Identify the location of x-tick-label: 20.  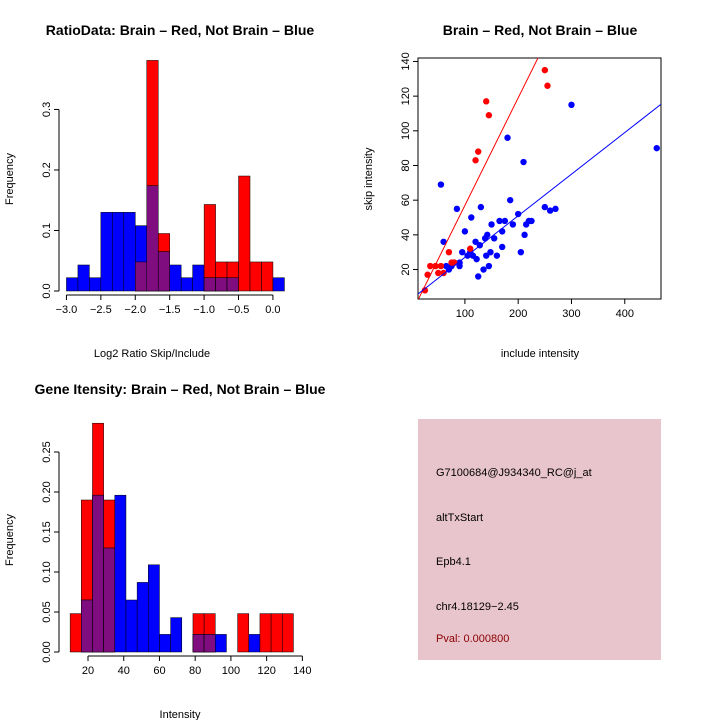
(88, 671).